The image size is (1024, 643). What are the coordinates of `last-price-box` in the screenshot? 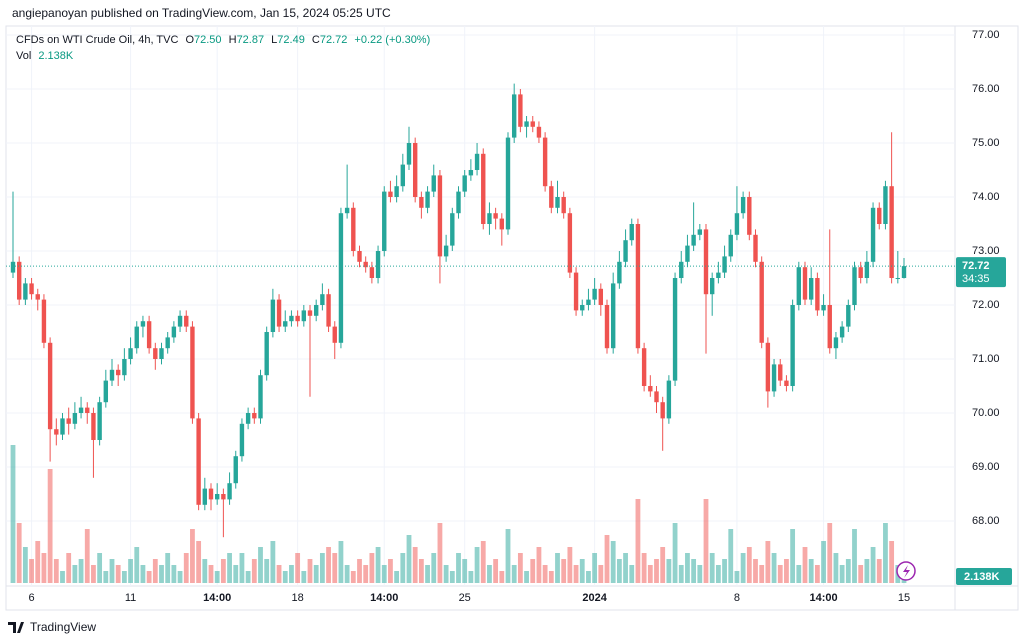 It's located at (981, 272).